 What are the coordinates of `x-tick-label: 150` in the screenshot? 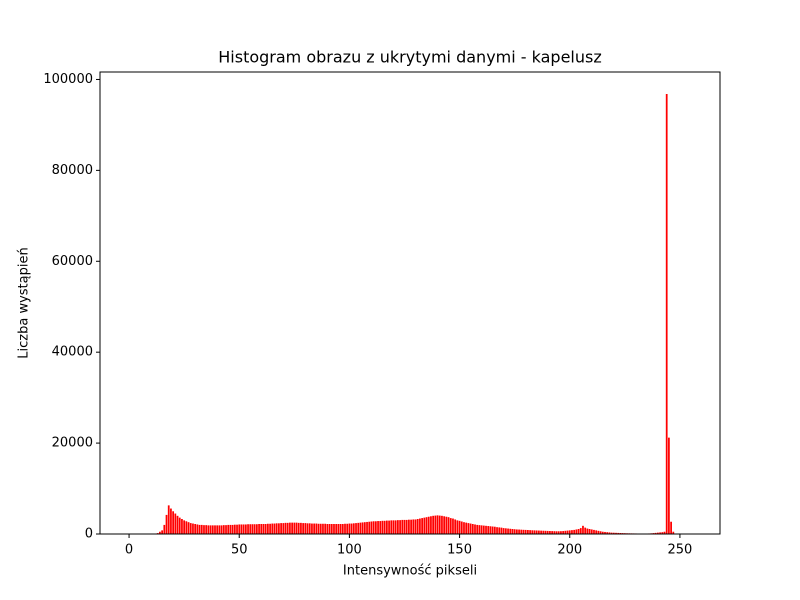 It's located at (459, 550).